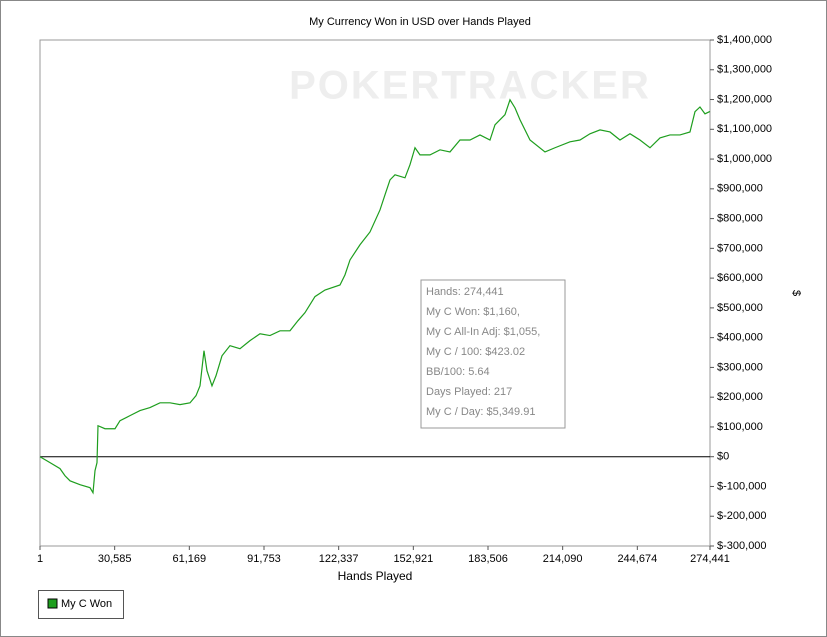  Describe the element at coordinates (744, 70) in the screenshot. I see `y-tick-label: $1,300,000` at that location.